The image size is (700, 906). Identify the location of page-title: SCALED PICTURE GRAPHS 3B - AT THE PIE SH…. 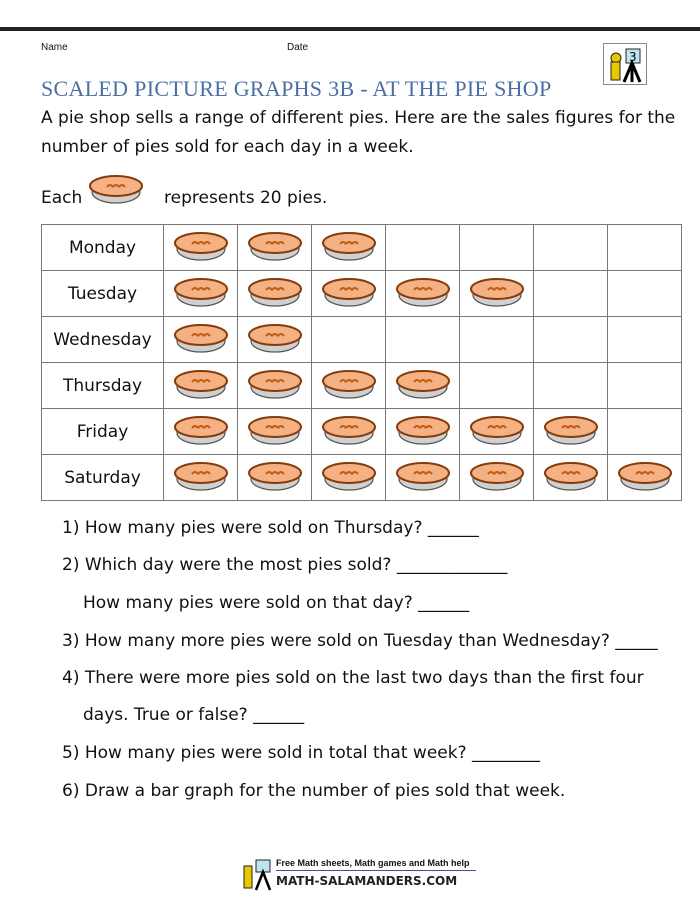
(296, 88).